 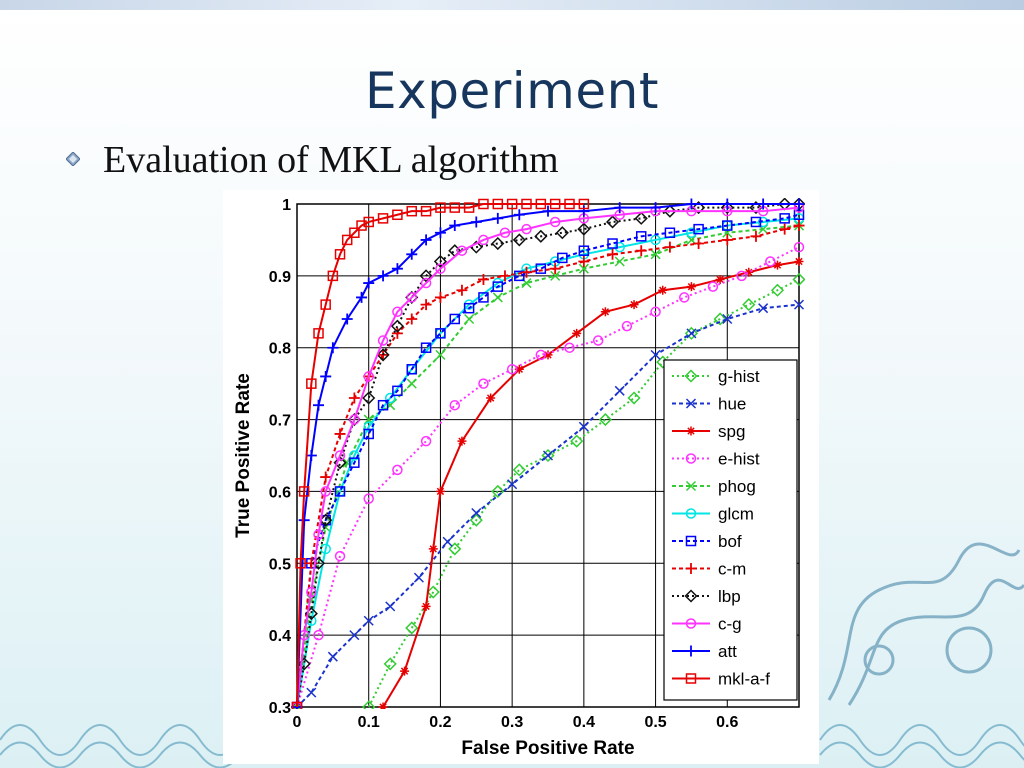 What do you see at coordinates (732, 404) in the screenshot?
I see `legend-label: hue` at bounding box center [732, 404].